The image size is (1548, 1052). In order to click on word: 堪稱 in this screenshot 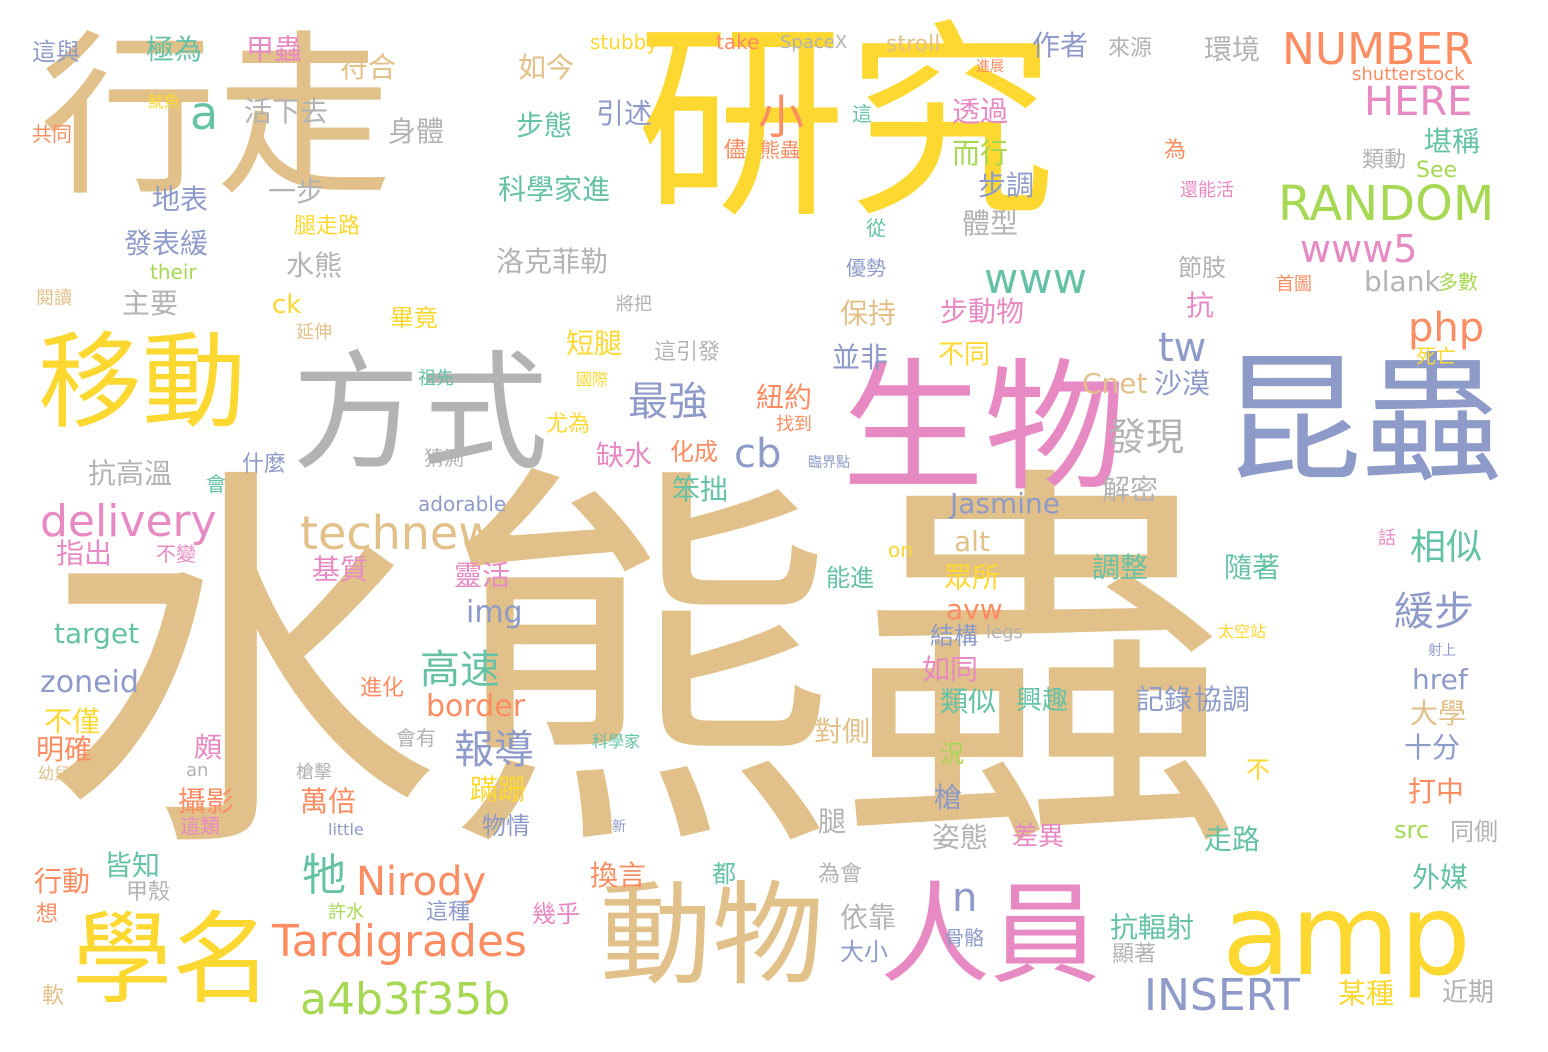, I will do `click(1452, 141)`.